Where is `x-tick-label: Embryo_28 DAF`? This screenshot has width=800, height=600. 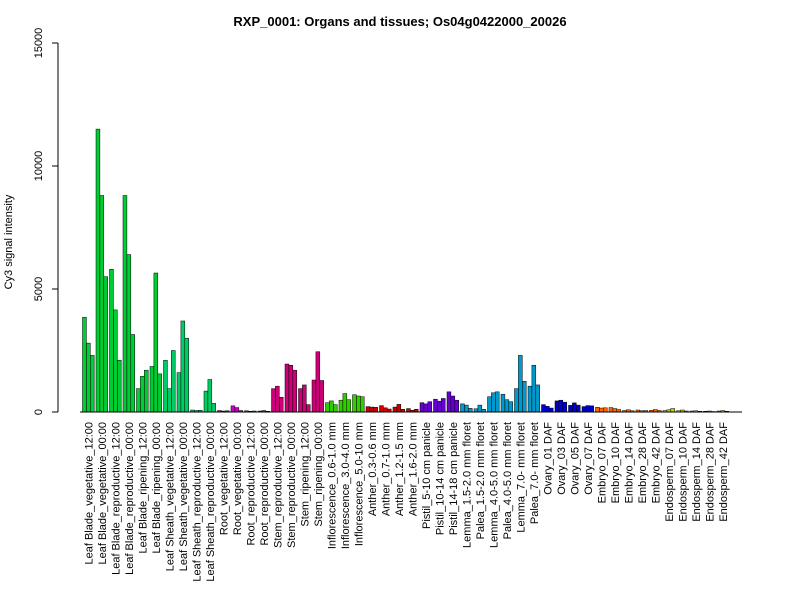 x-tick-label: Embryo_28 DAF is located at coordinates (643, 463).